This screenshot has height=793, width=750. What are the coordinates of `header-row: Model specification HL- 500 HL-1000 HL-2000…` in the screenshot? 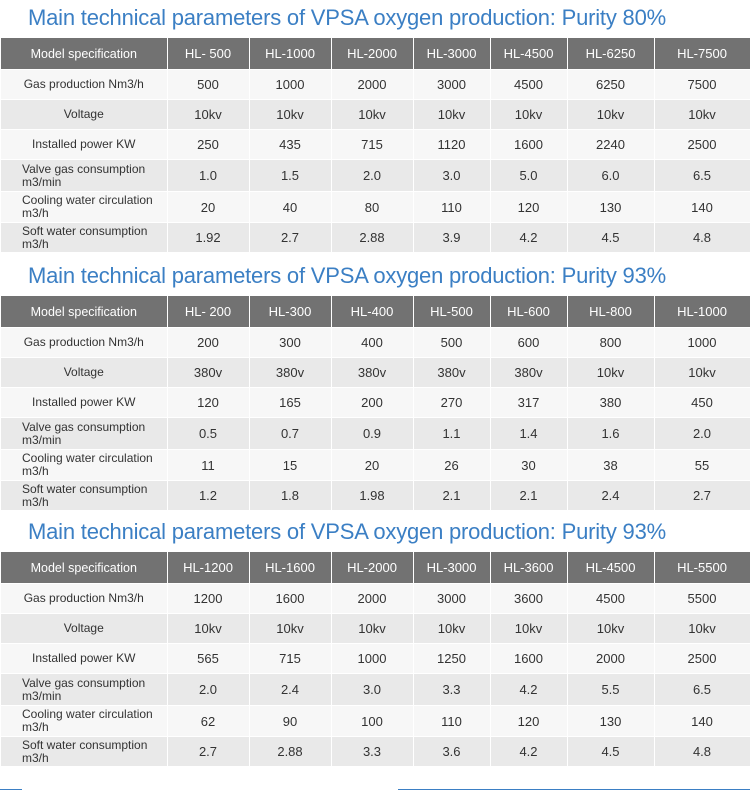 It's located at (375, 54).